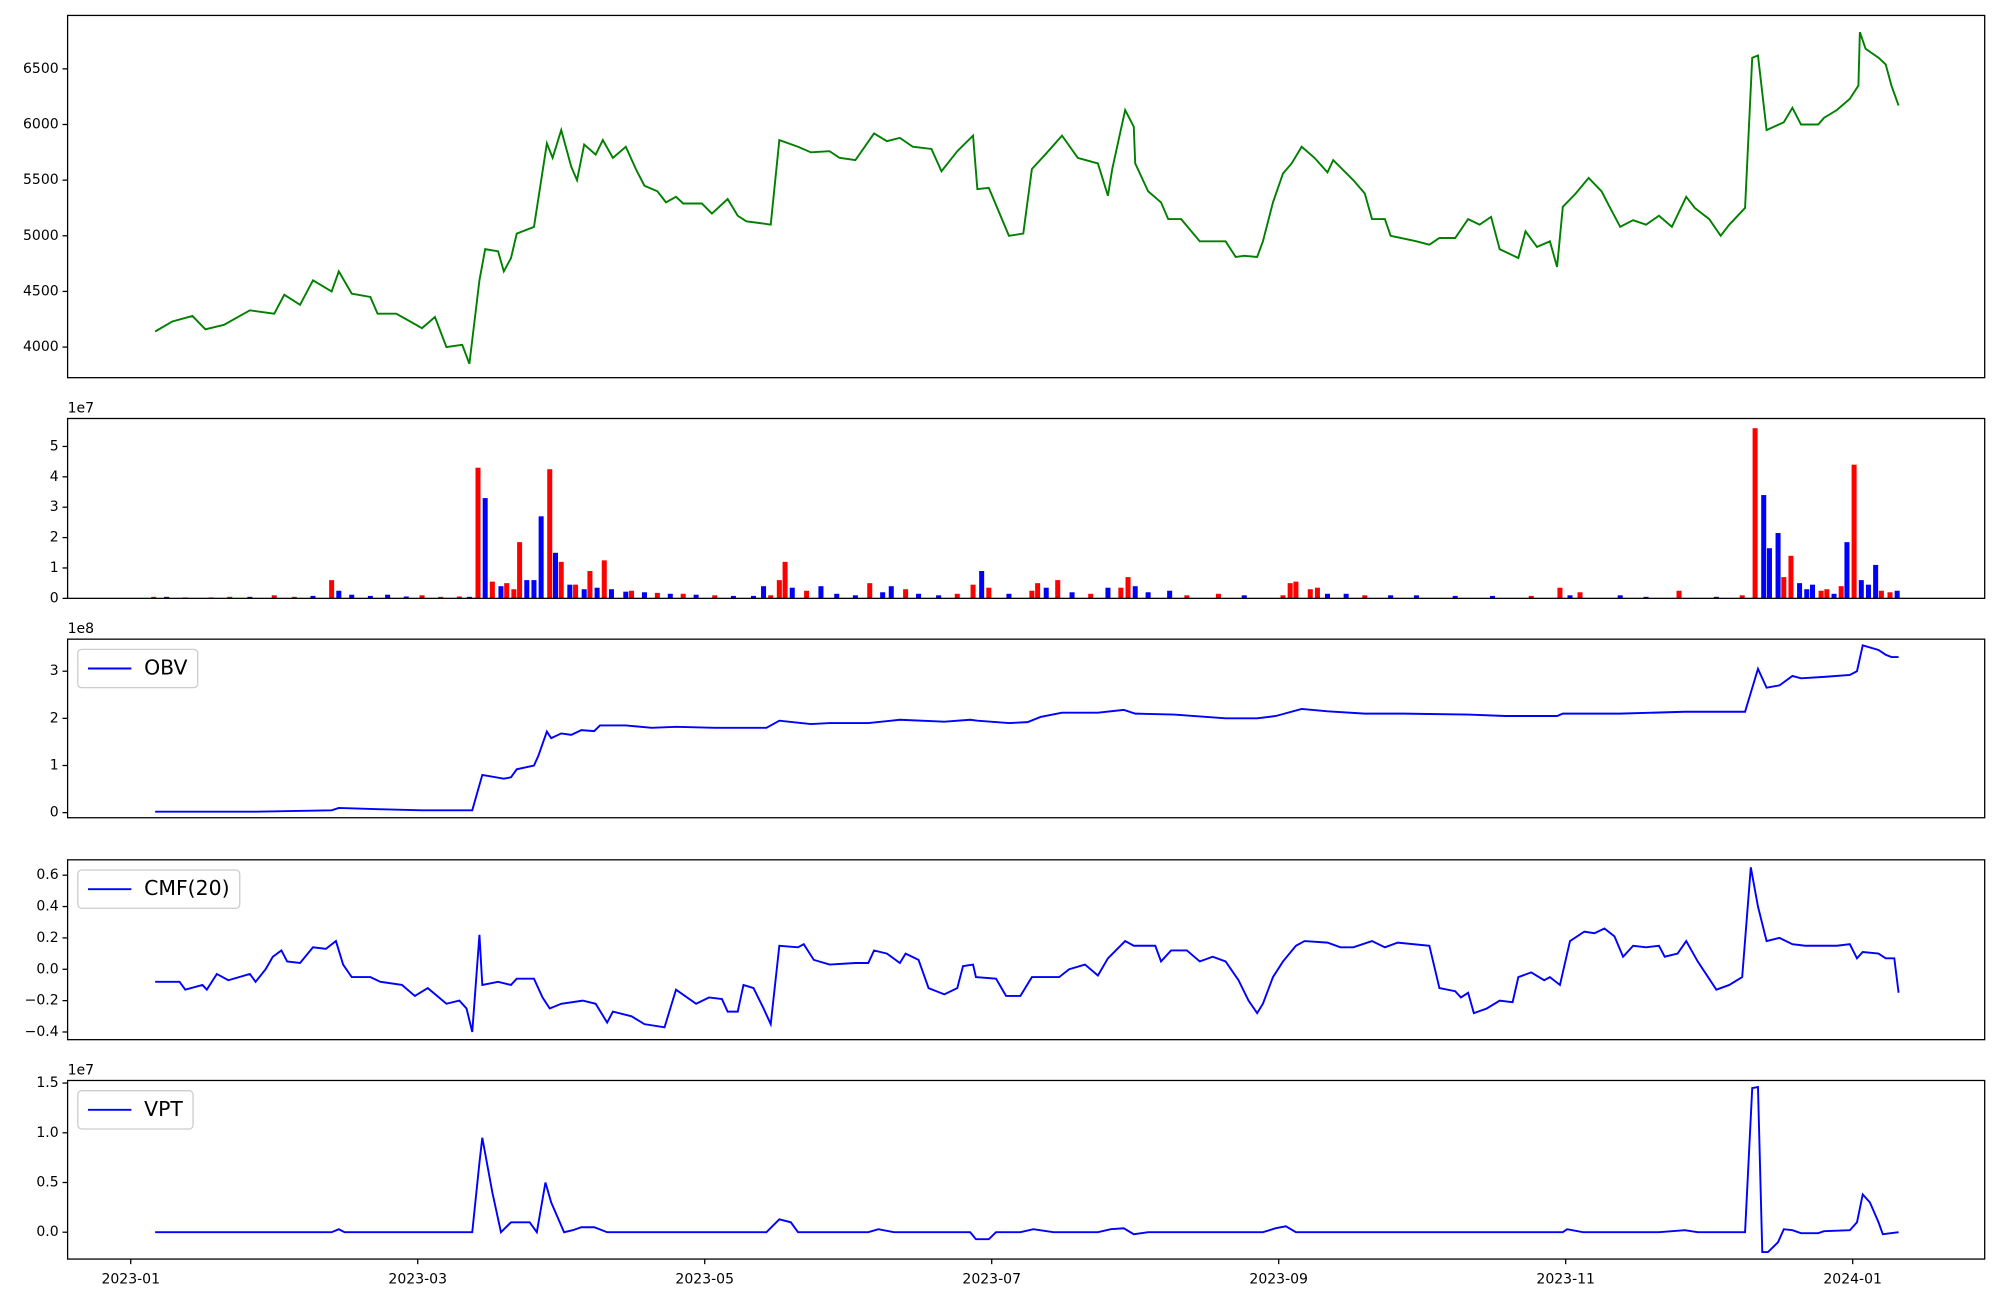 This screenshot has height=1300, width=2000. Describe the element at coordinates (1852, 1279) in the screenshot. I see `x-tick-label: 2024-01` at that location.